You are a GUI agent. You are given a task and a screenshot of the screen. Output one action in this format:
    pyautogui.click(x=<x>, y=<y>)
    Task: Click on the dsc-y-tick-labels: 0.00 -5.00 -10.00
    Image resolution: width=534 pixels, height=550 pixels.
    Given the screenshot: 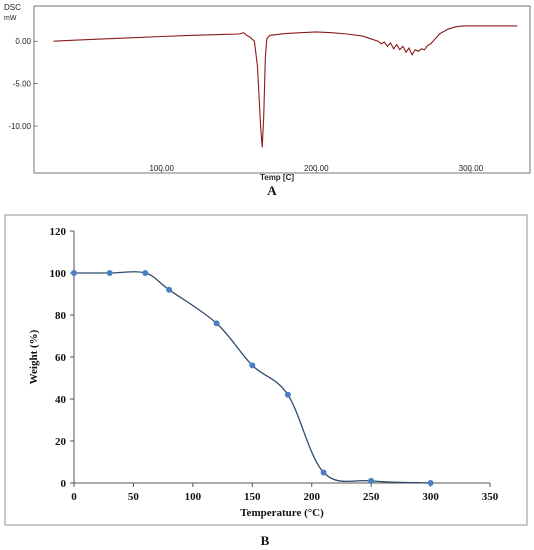 What is the action you would take?
    pyautogui.click(x=19, y=84)
    